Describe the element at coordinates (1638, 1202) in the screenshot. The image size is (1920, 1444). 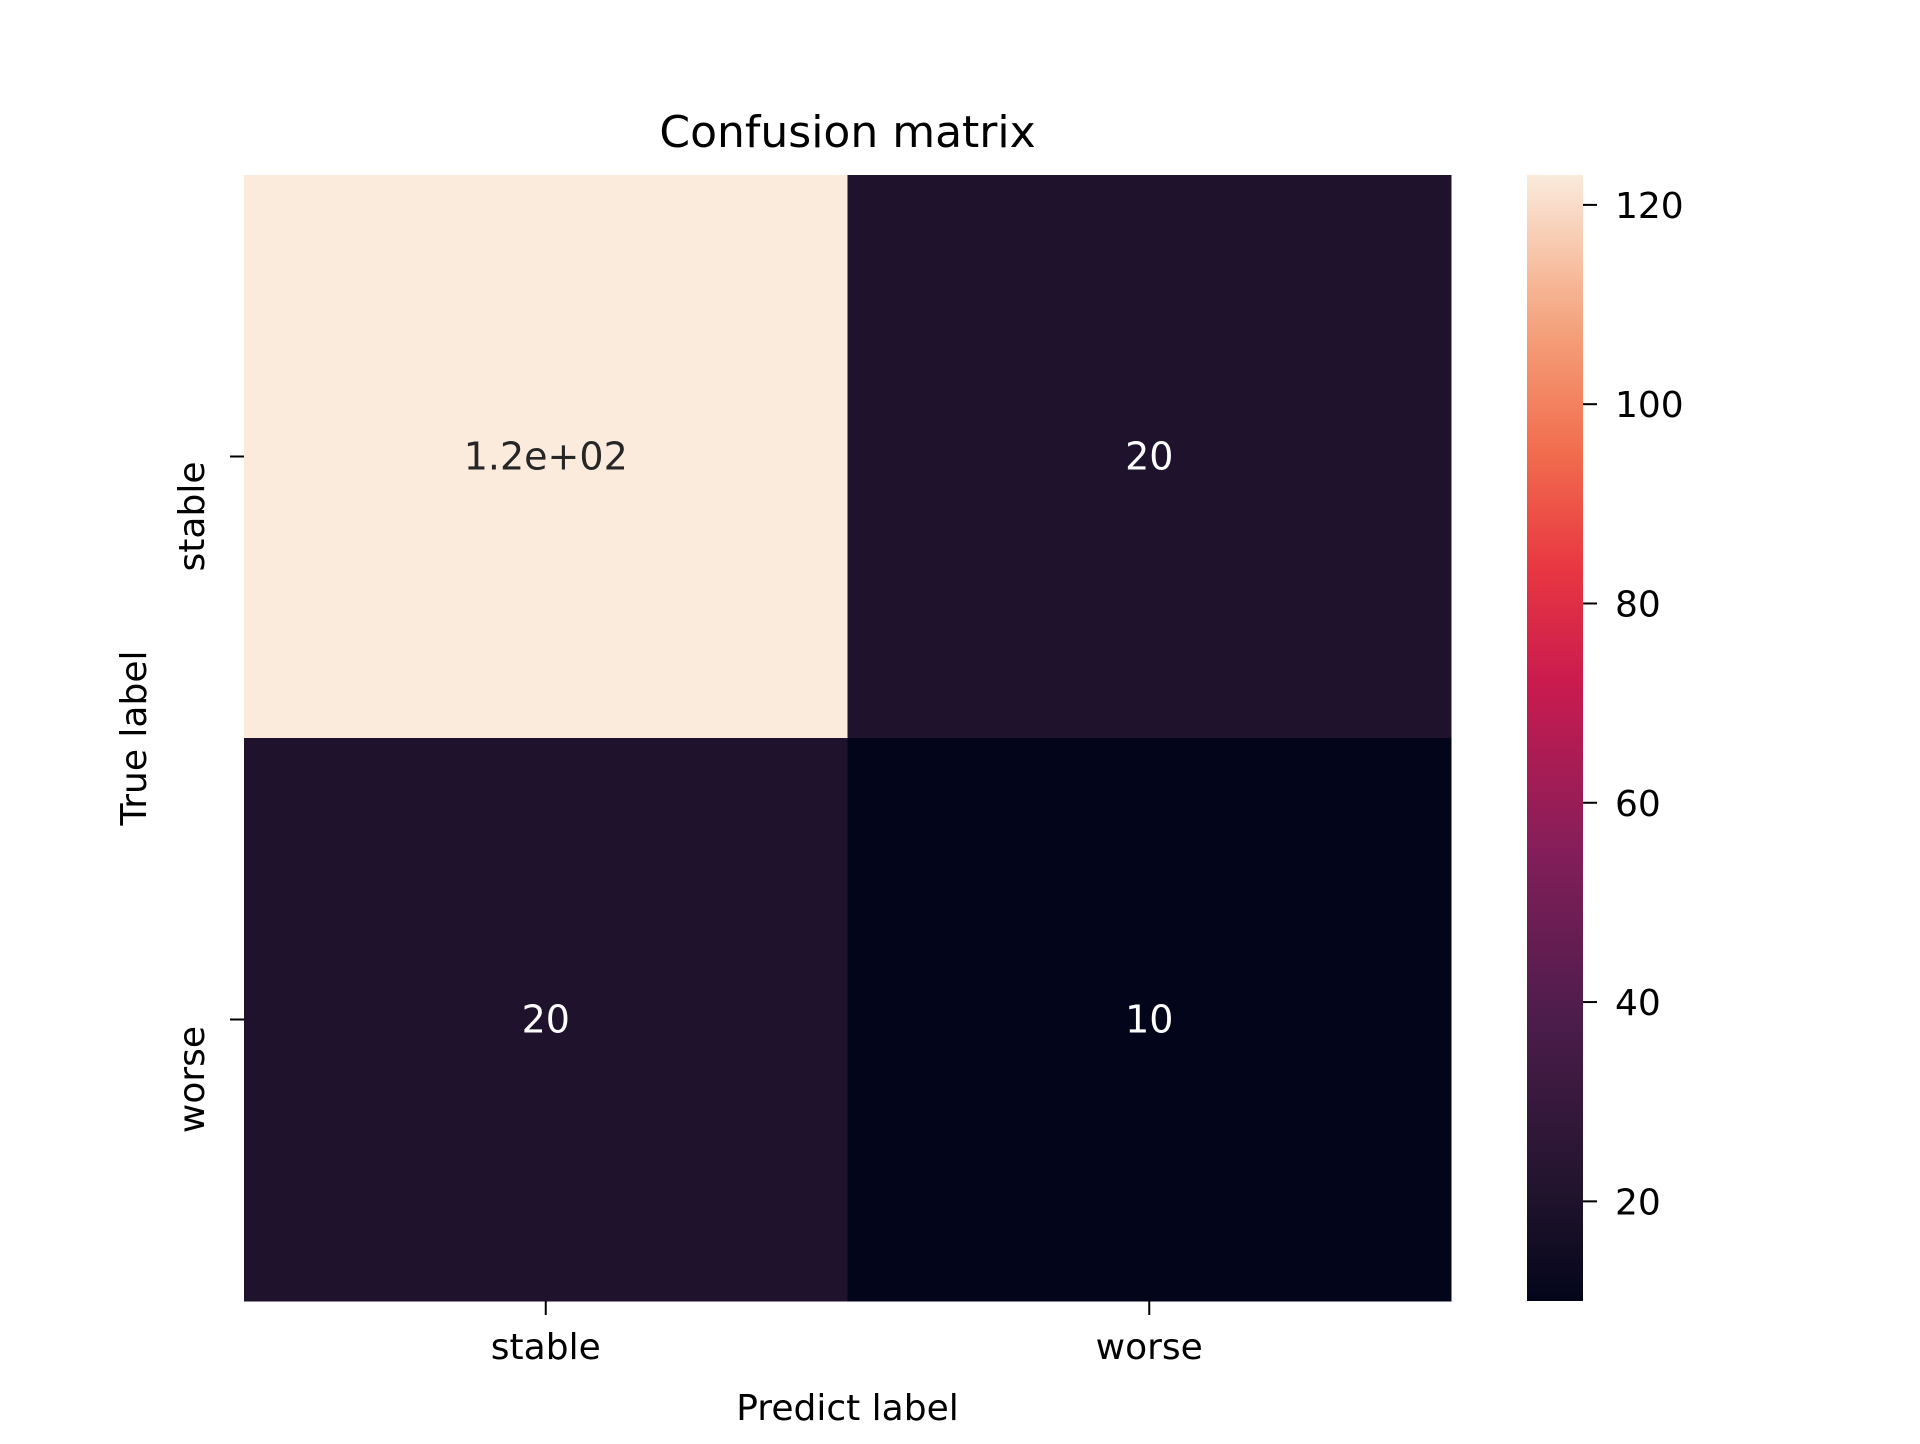
I see `colorbar-tick-label-20: 20` at that location.